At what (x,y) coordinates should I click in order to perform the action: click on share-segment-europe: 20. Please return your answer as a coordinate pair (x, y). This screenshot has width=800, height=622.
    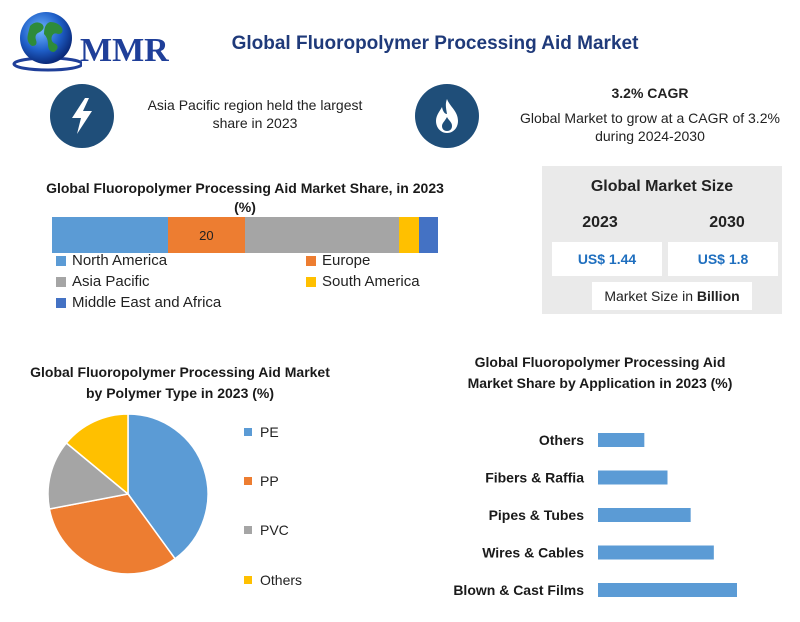
    Looking at the image, I should click on (206, 235).